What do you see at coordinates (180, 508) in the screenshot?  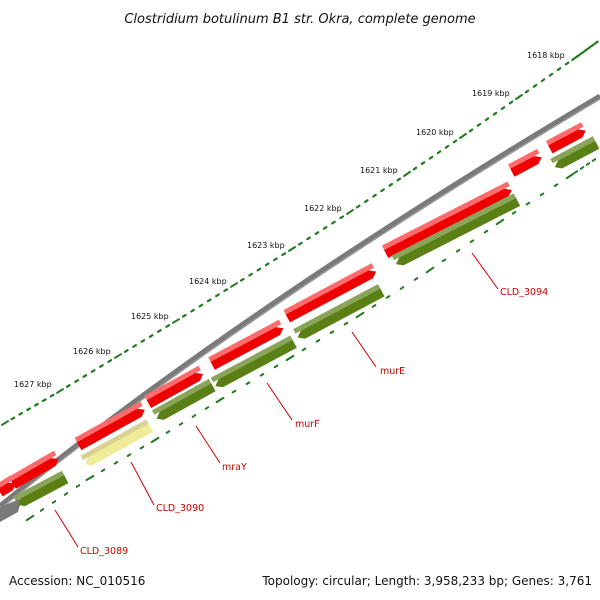 I see `gene-label-cld-3090: CLD_3090` at bounding box center [180, 508].